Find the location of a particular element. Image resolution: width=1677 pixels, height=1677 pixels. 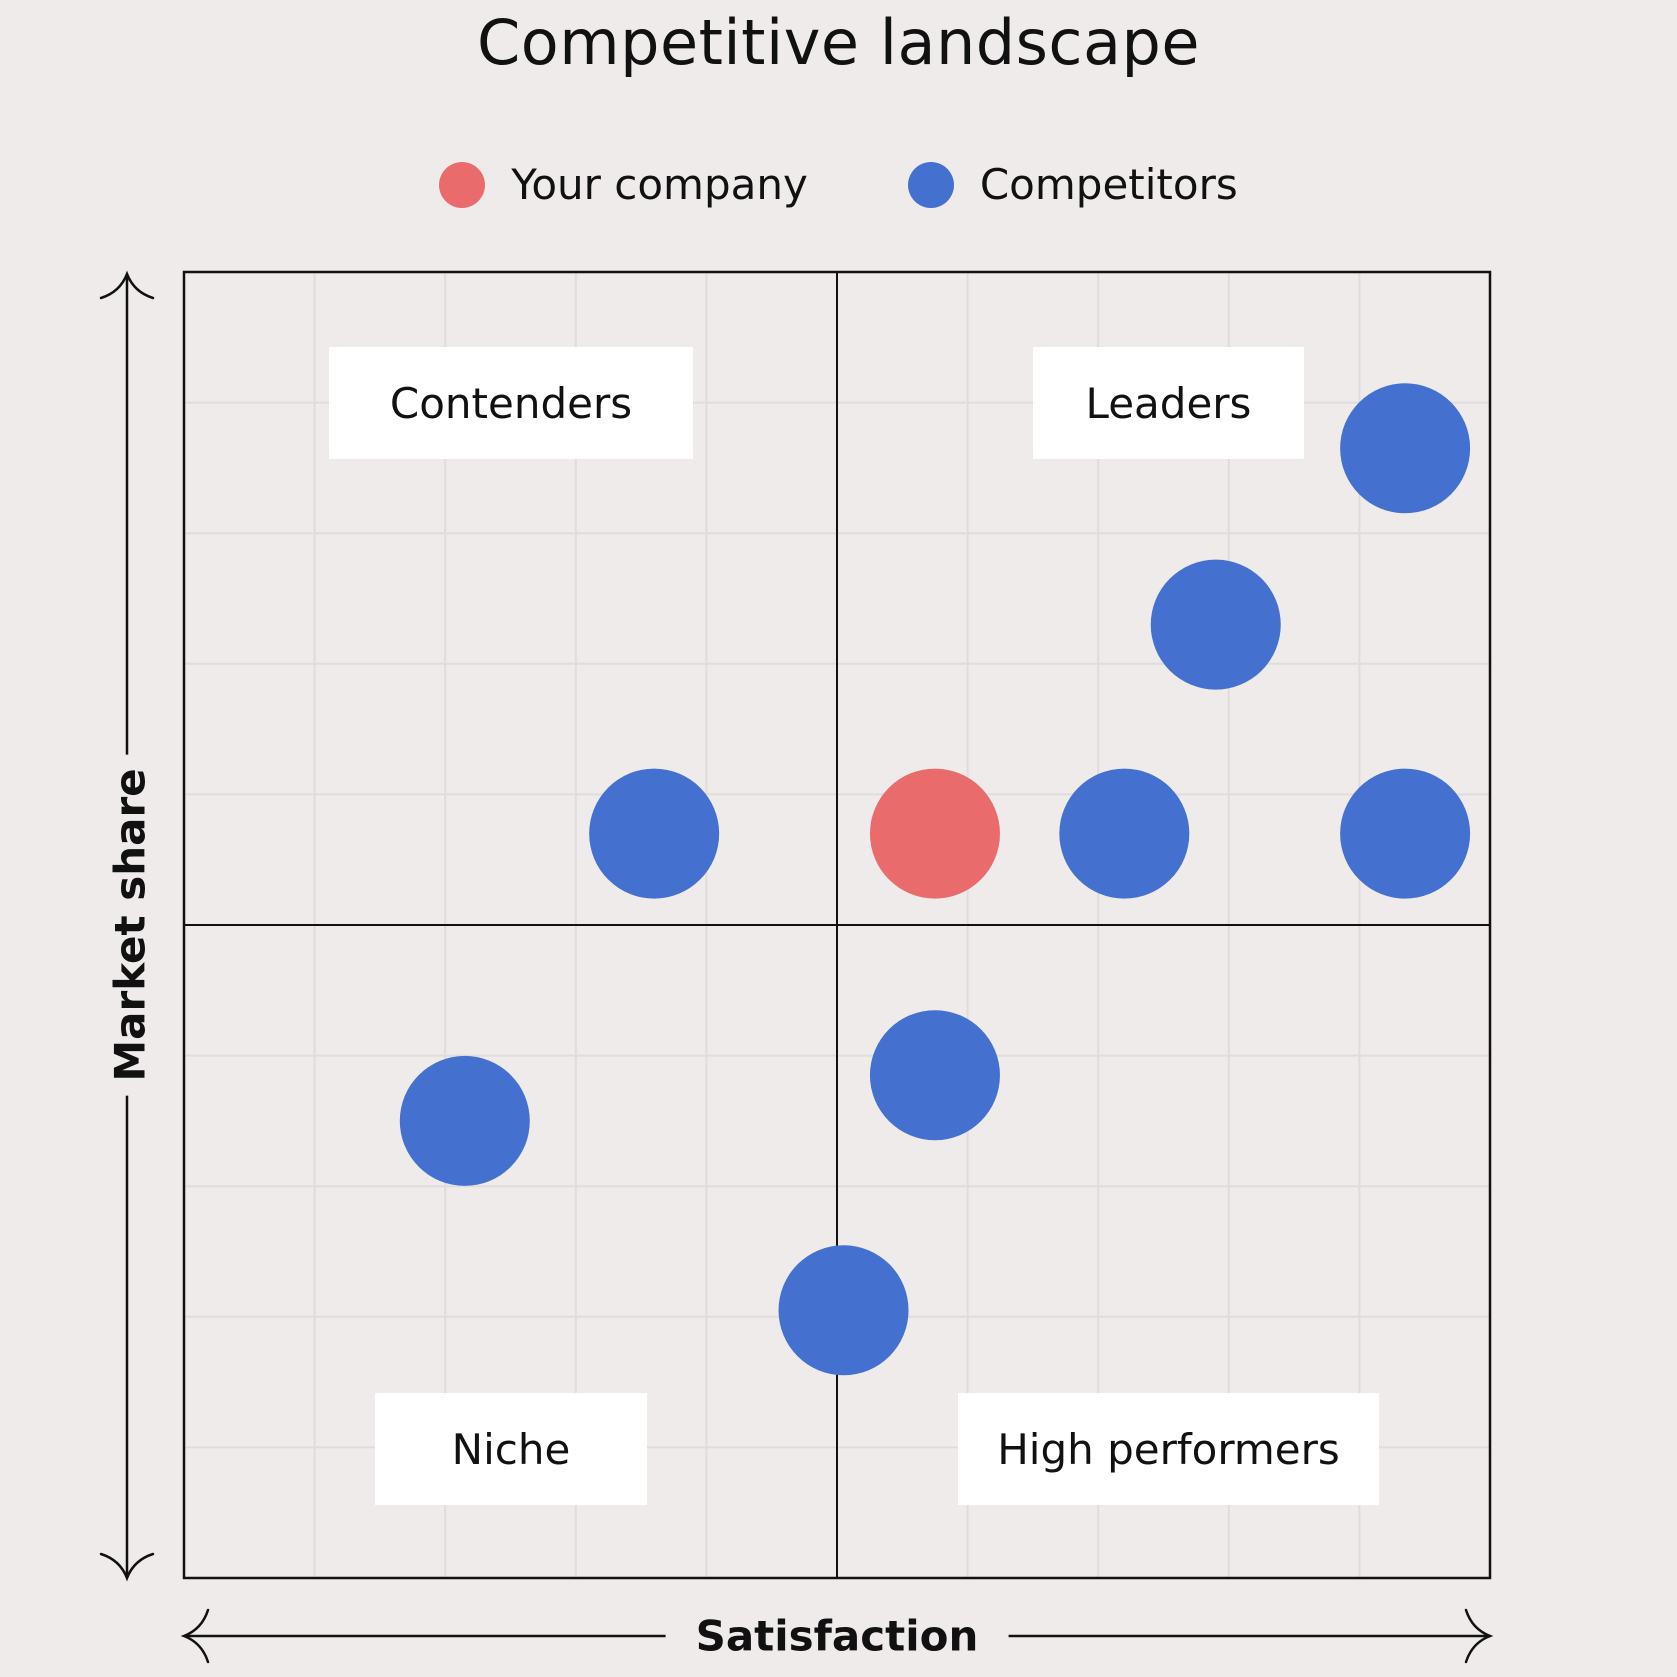

legend-item-competitors: Competitors is located at coordinates (1072, 184).